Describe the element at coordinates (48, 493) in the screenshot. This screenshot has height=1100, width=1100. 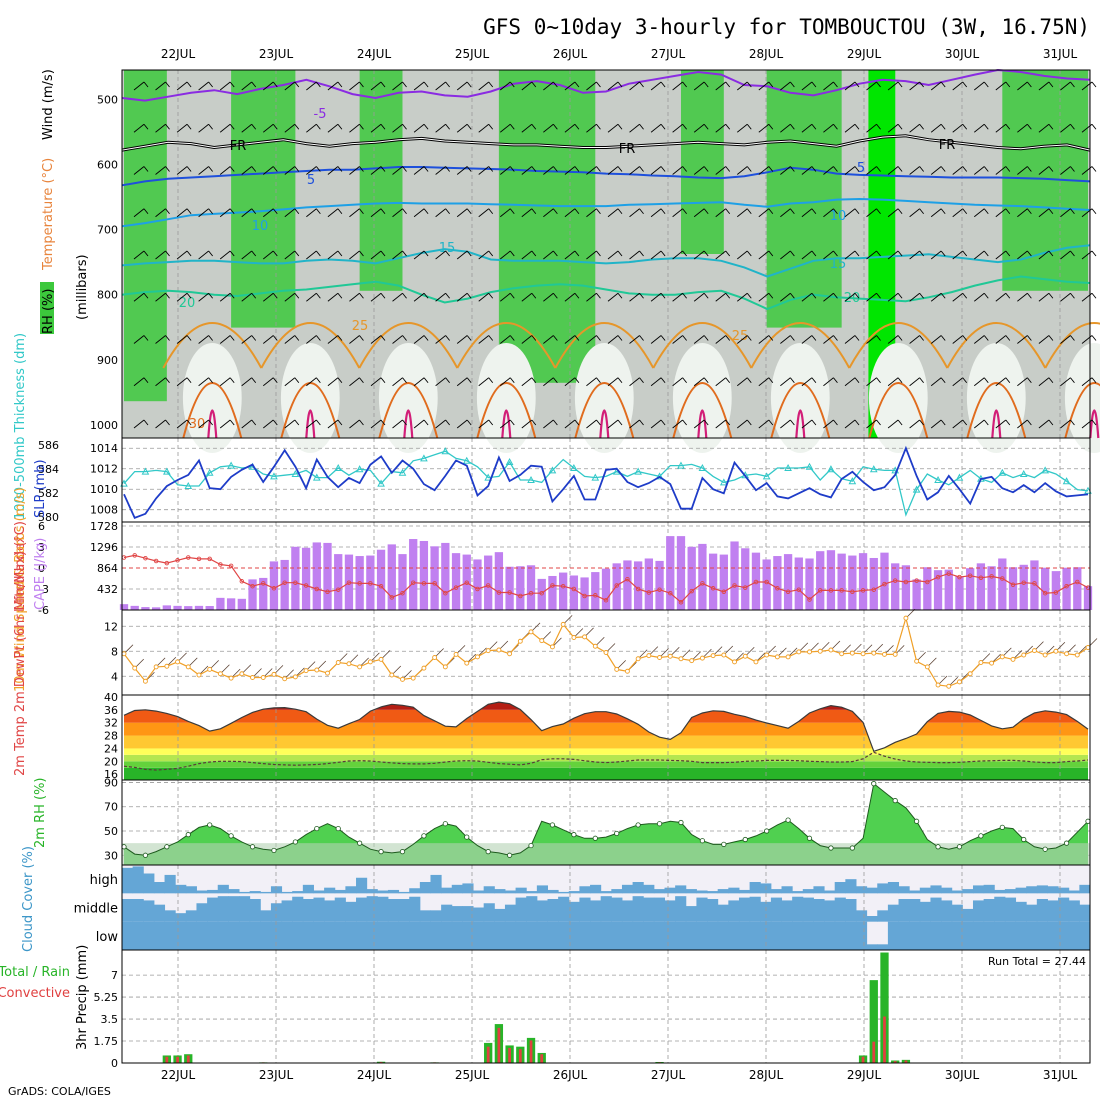
I see `thickness-tick: 582` at that location.